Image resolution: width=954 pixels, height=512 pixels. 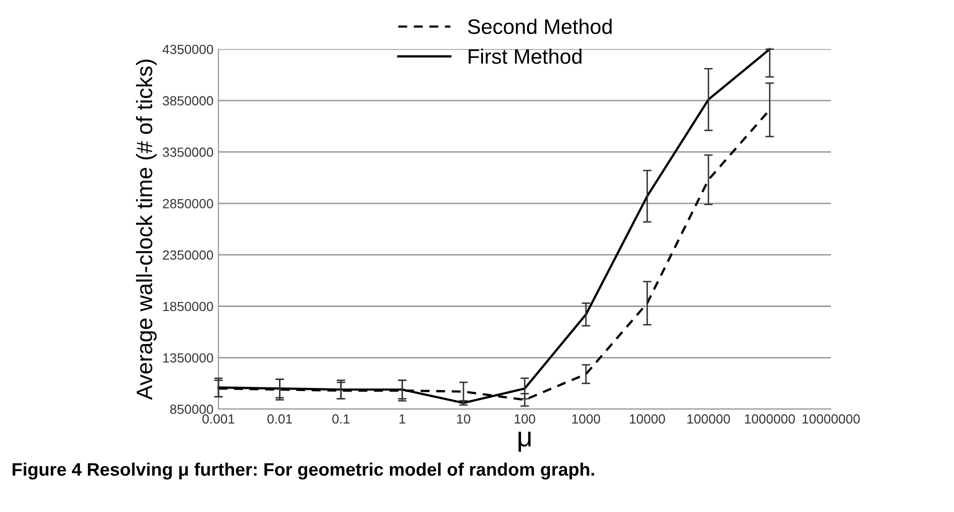 I want to click on x-tick-label: 0.001, so click(x=218, y=419).